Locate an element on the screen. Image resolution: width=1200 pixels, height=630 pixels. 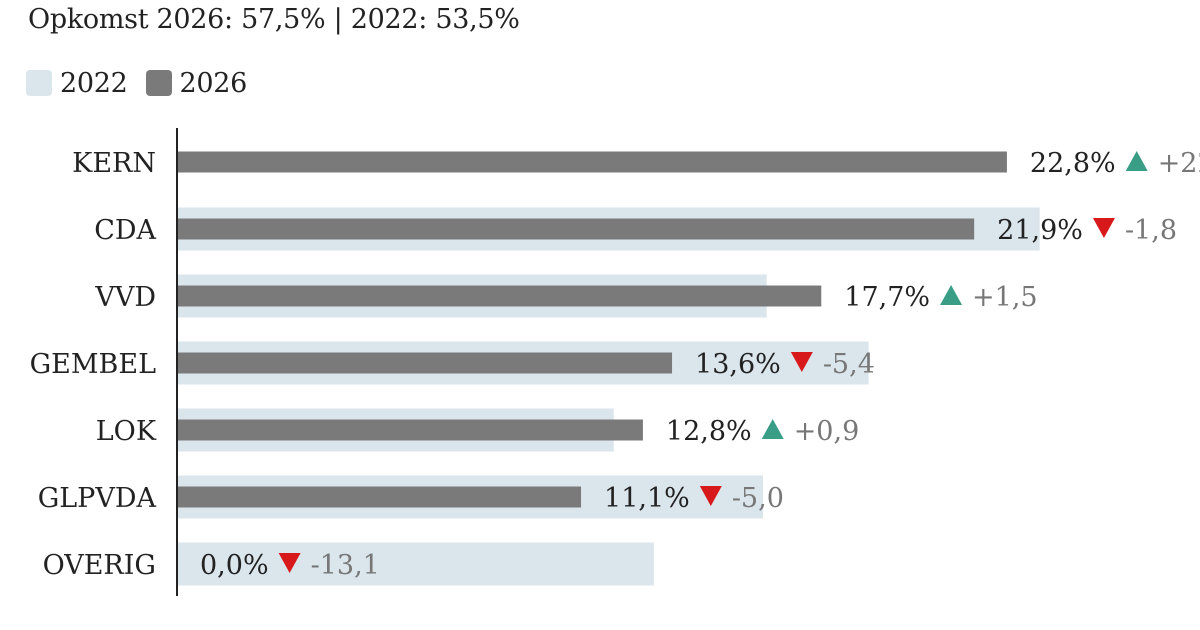
triangle-down-icon-glpvda is located at coordinates (710, 496).